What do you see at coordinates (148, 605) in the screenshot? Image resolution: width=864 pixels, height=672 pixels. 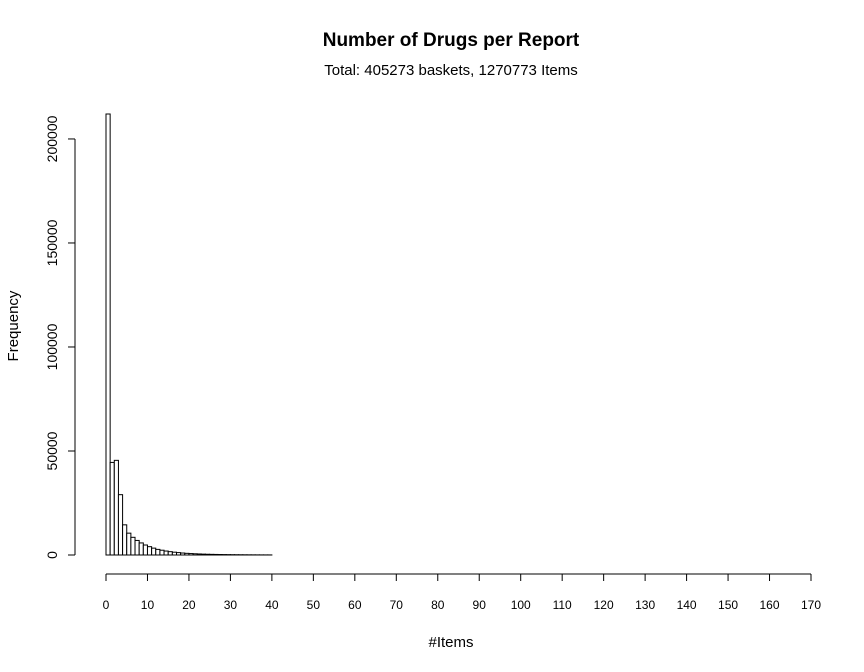 I see `x-tick-label: 10` at bounding box center [148, 605].